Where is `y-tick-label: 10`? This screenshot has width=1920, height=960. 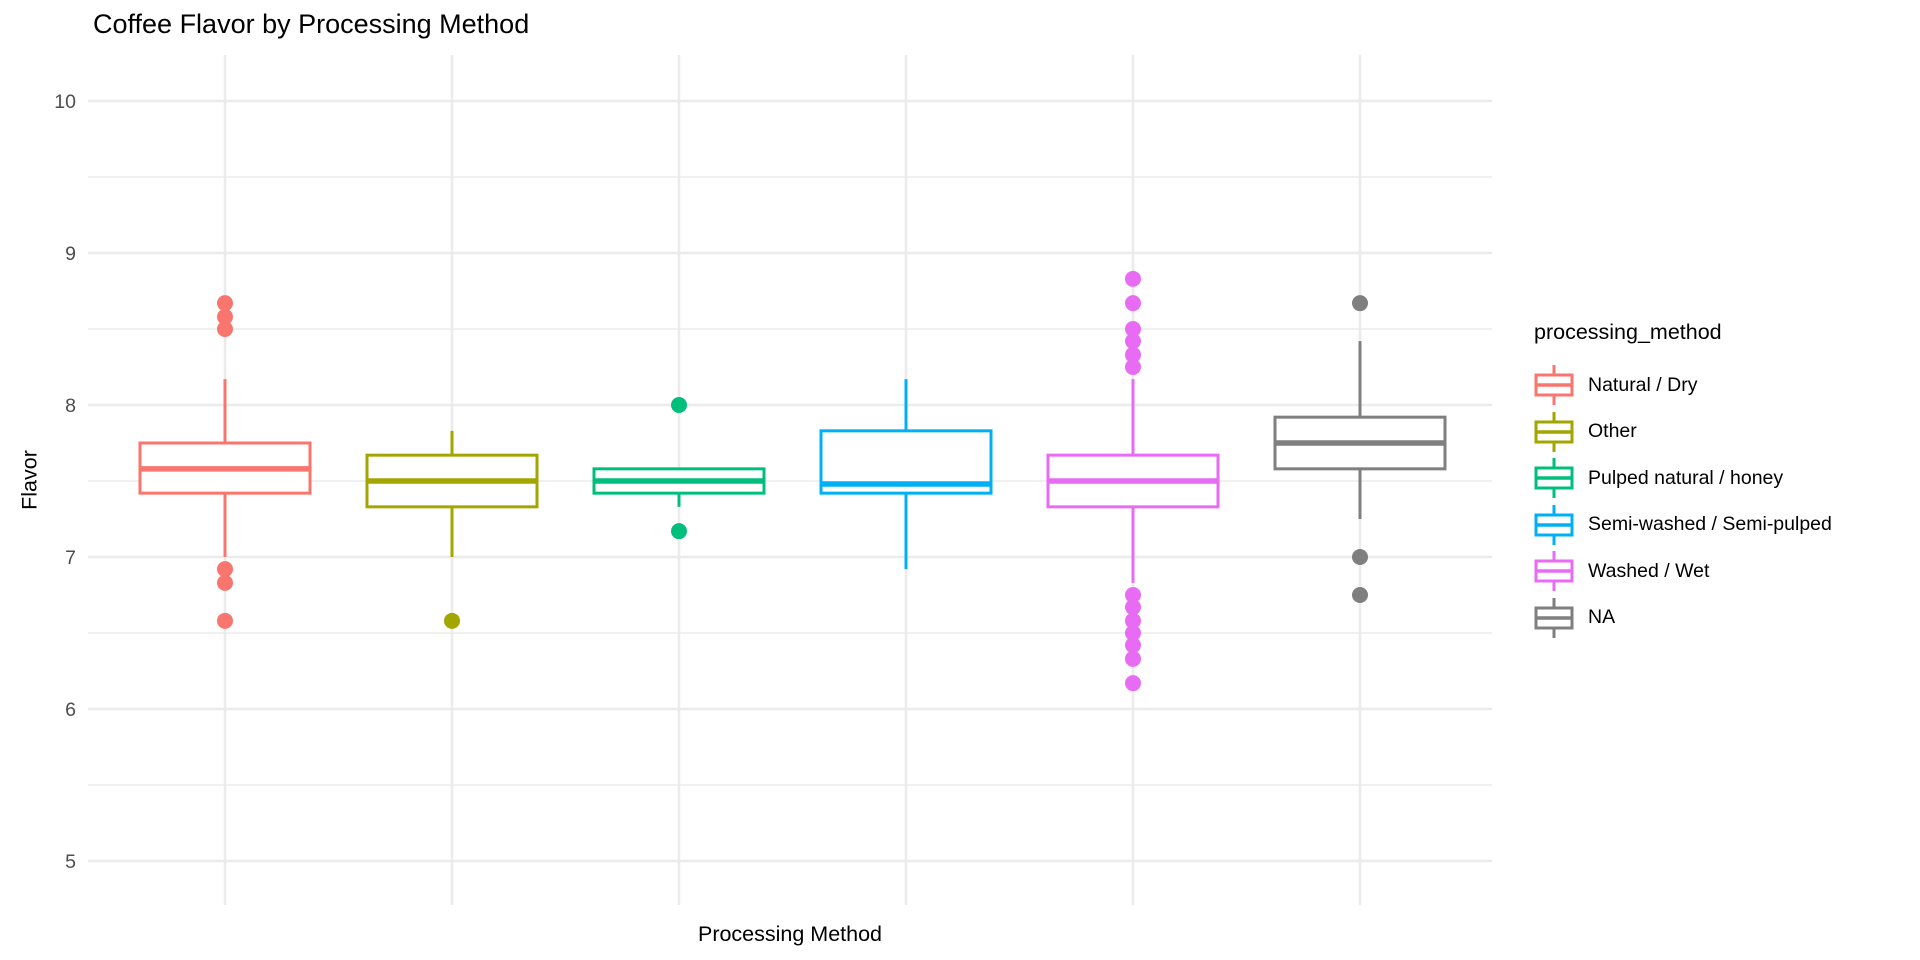 y-tick-label: 10 is located at coordinates (65, 102).